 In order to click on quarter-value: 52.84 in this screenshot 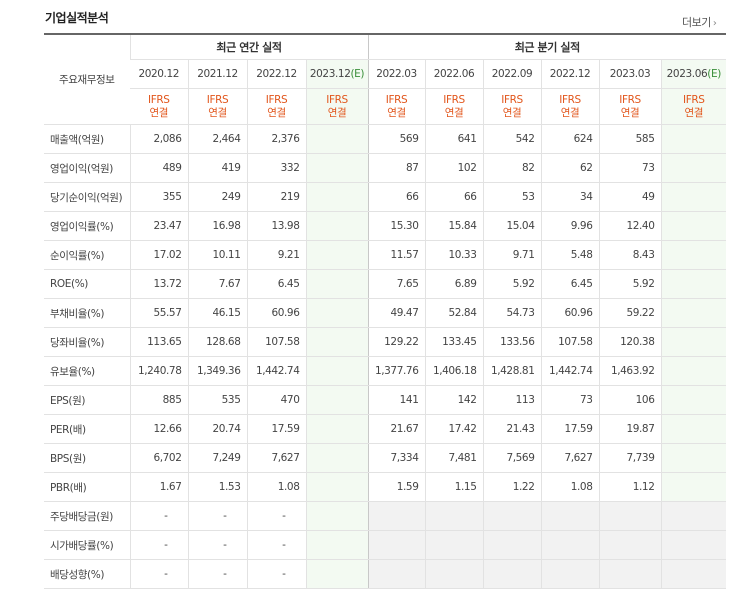, I will do `click(453, 313)`.